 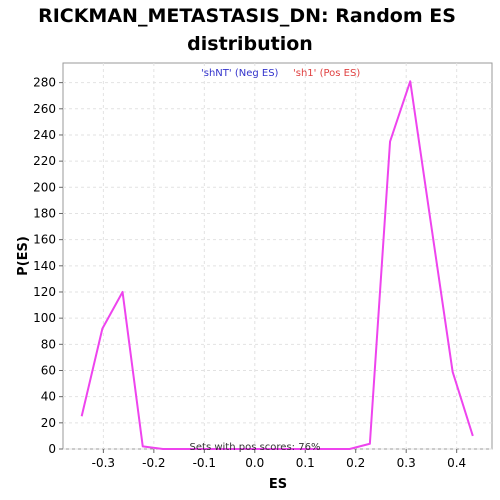 I want to click on pos-scores-annotation: Sets with pos scores: 76%, so click(x=255, y=447).